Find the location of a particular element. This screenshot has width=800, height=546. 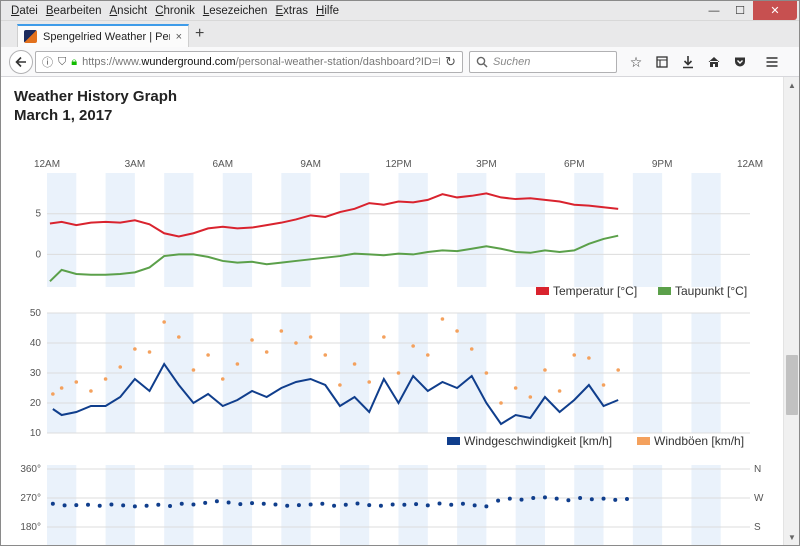

tab-strip: Spengelried Weather | Pers × + is located at coordinates (400, 34).